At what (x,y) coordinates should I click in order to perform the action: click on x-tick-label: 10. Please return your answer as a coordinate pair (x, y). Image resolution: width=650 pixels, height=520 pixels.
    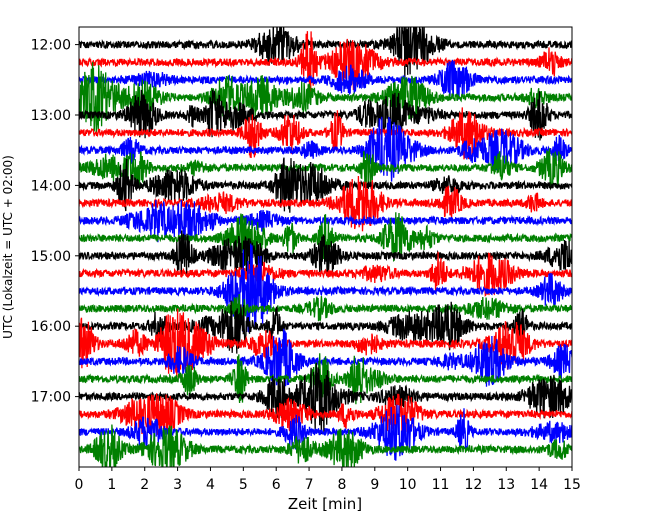
    Looking at the image, I should click on (408, 485).